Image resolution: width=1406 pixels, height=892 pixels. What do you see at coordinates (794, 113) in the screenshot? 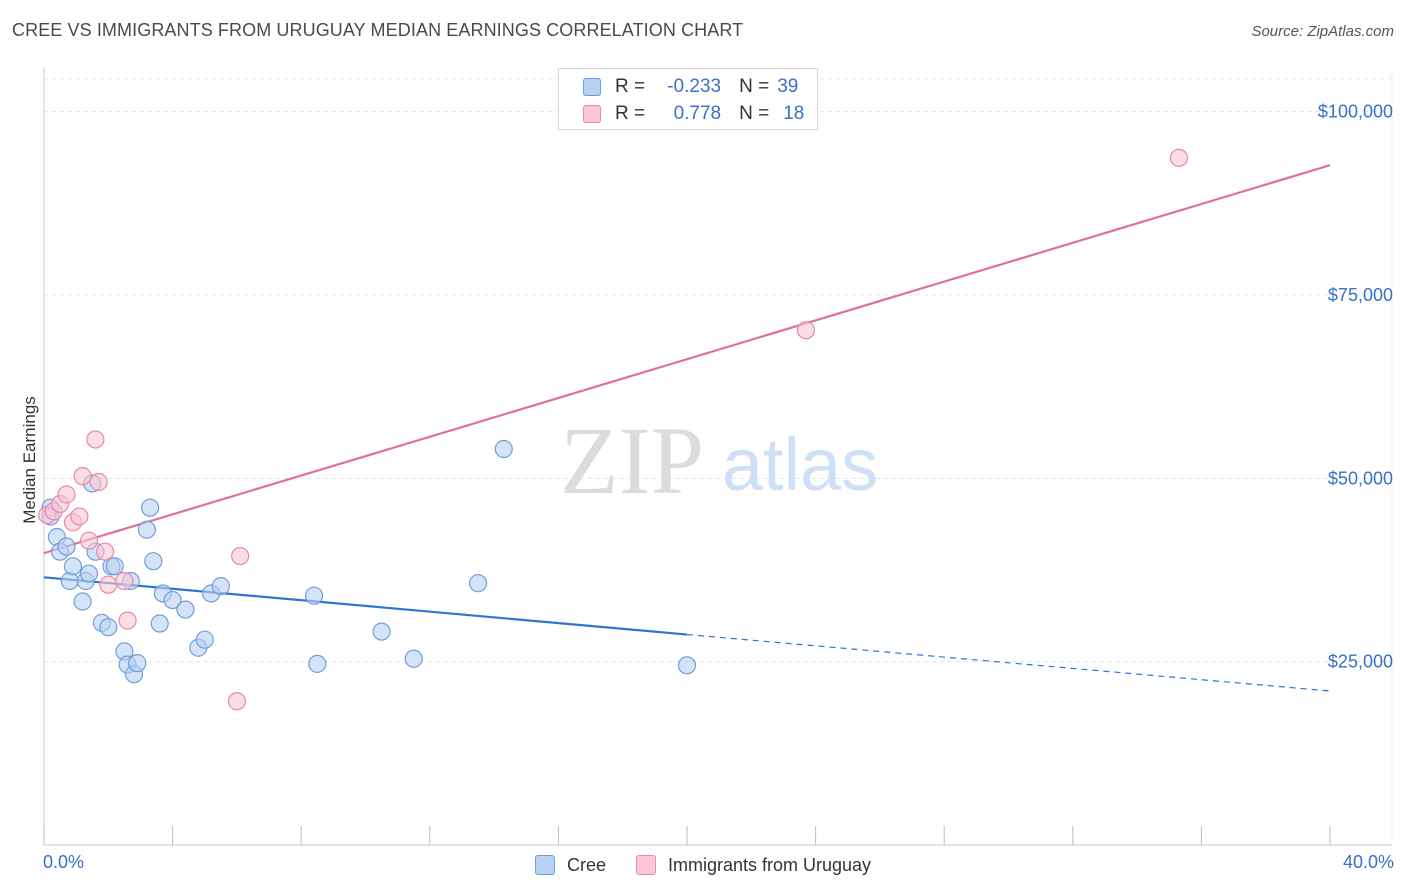
I see `n-value: 18` at bounding box center [794, 113].